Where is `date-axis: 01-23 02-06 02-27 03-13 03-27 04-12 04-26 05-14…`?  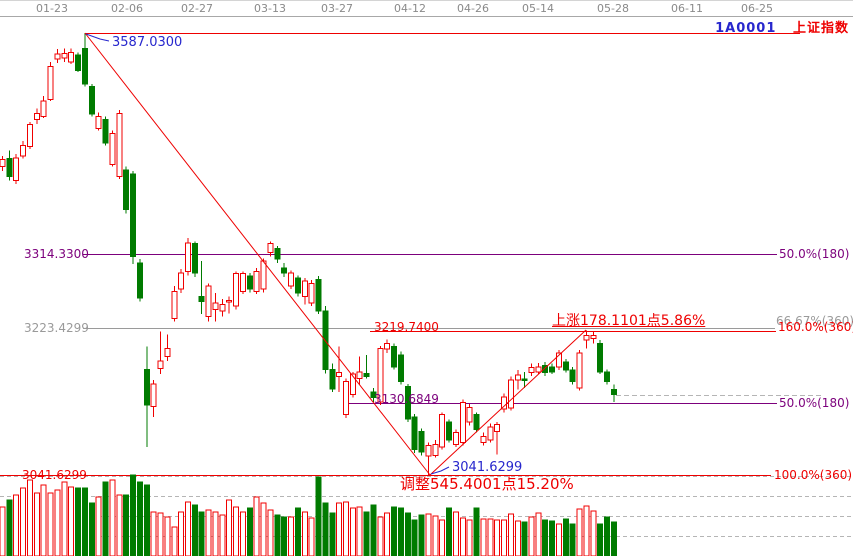 date-axis: 01-23 02-06 02-27 03-13 03-27 04-12 04-26 05-14… is located at coordinates (426, 8).